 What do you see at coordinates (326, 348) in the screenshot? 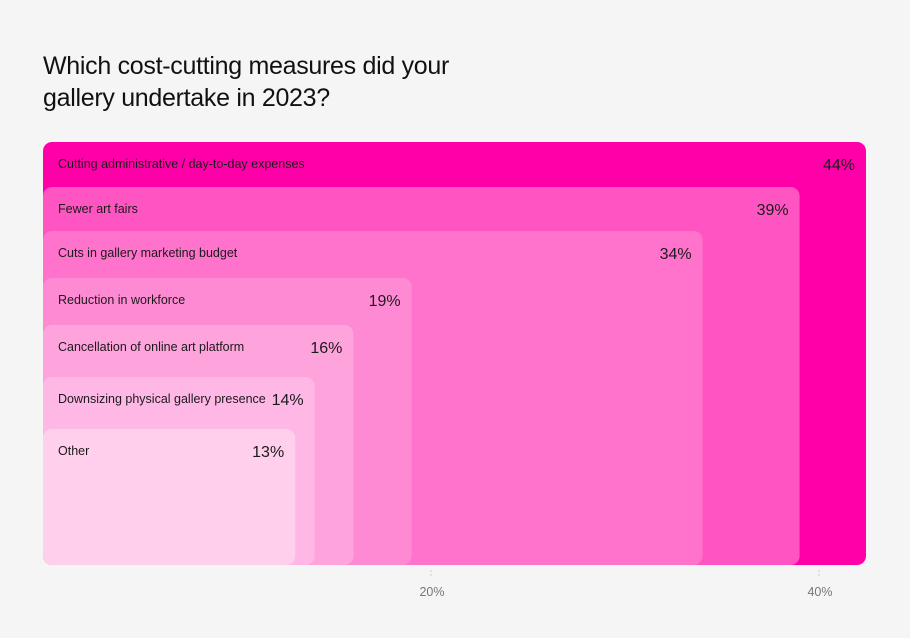
I see `bar-value-label: 16%` at bounding box center [326, 348].